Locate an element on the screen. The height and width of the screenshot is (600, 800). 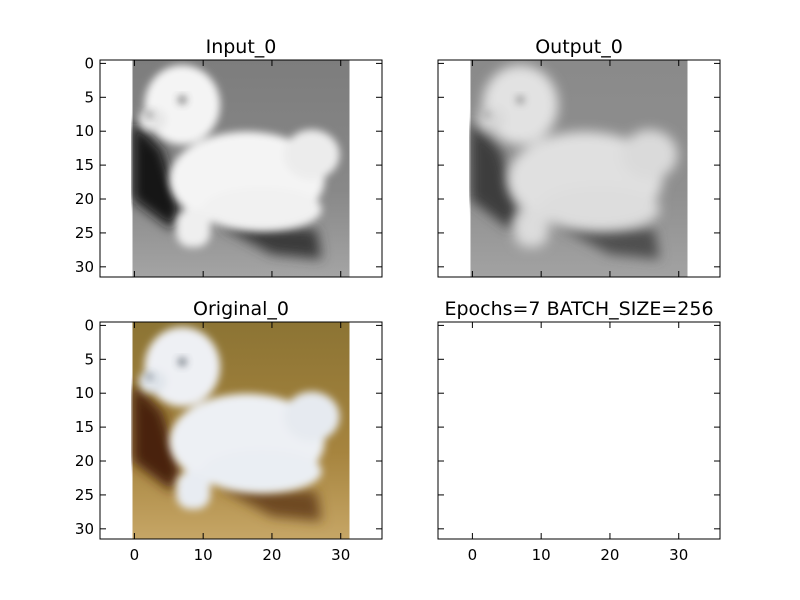
subplot-title: Input_0 is located at coordinates (241, 47).